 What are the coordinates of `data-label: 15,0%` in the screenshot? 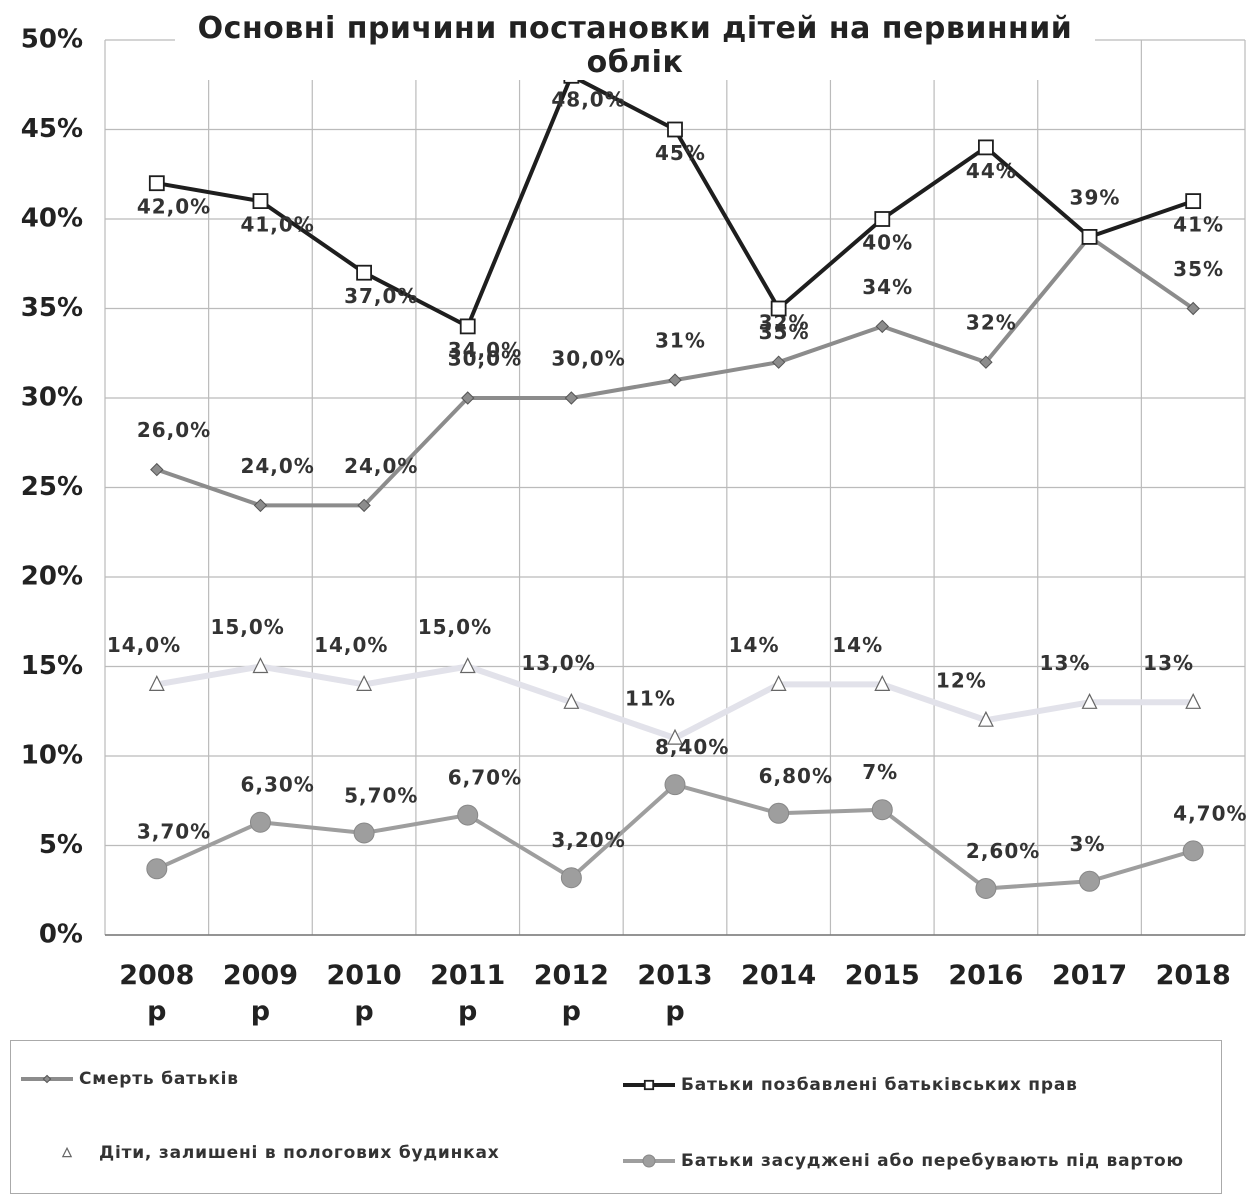 It's located at (247, 627).